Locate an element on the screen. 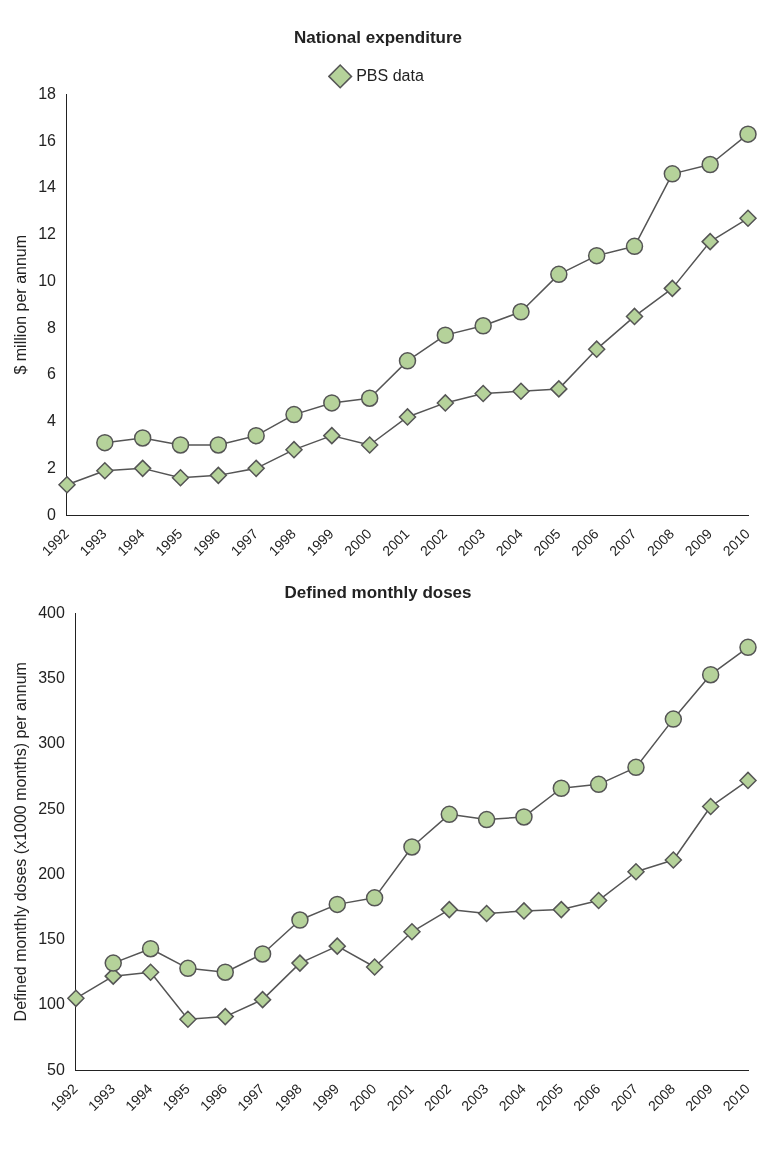 The width and height of the screenshot is (780, 1150). y-axis-title: $ million per annum is located at coordinates (21, 304).